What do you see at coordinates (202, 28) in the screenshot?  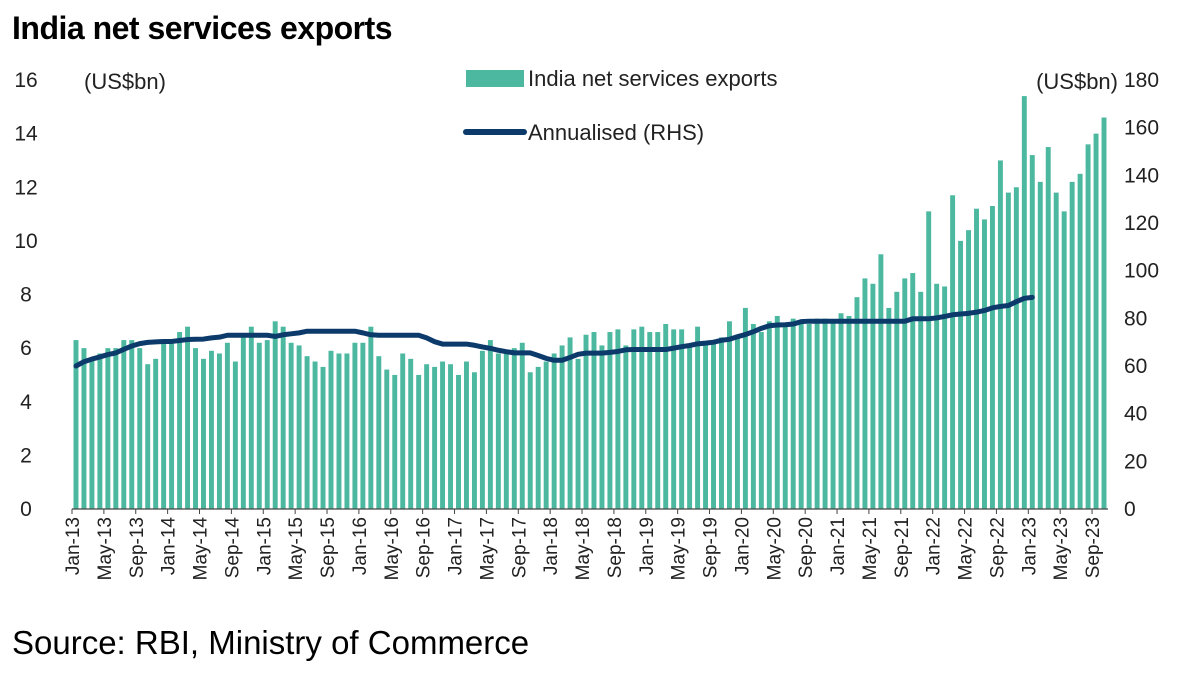 I see `chart-title: India net services exports` at bounding box center [202, 28].